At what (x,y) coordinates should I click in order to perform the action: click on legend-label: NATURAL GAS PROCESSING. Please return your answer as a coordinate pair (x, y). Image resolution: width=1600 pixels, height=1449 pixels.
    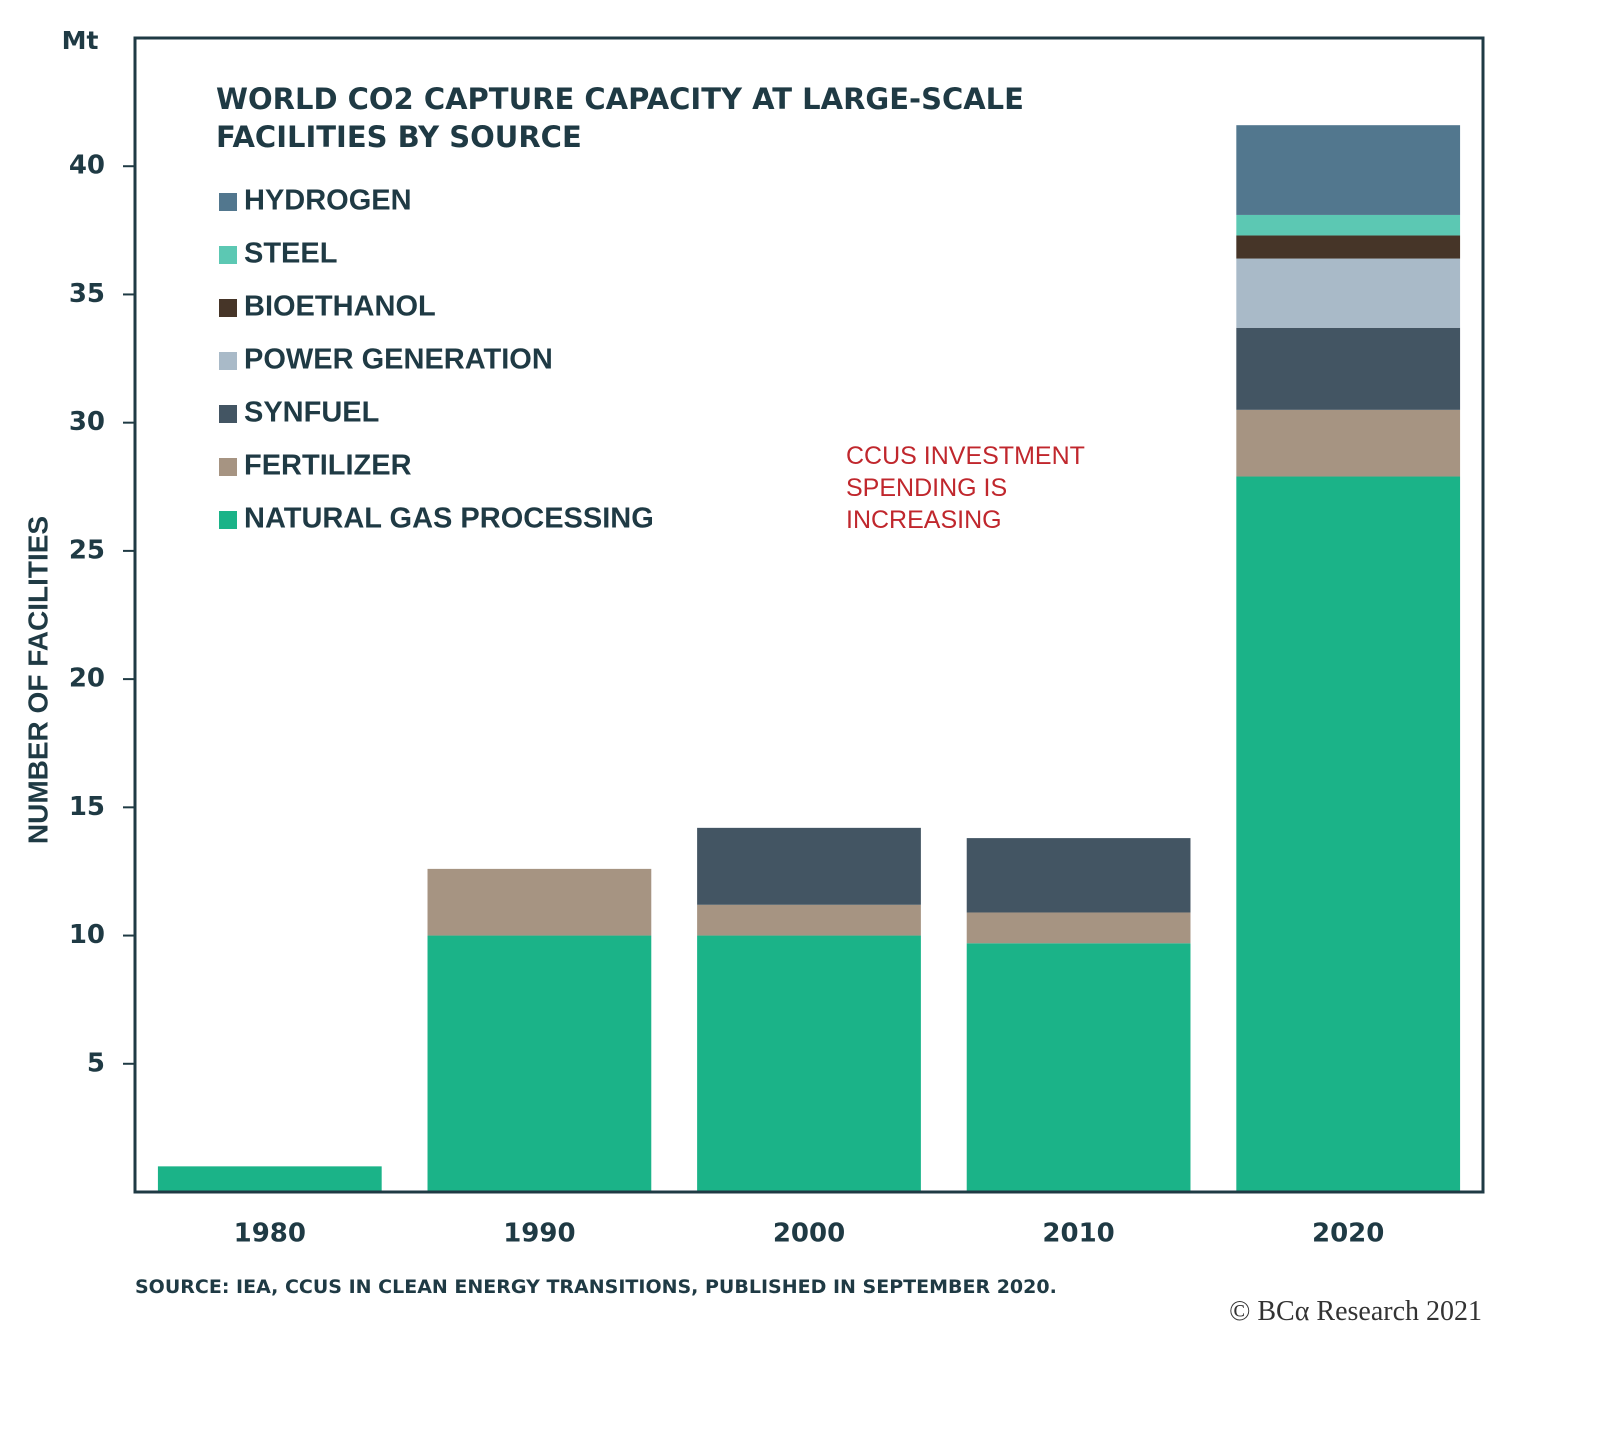
    Looking at the image, I should click on (449, 519).